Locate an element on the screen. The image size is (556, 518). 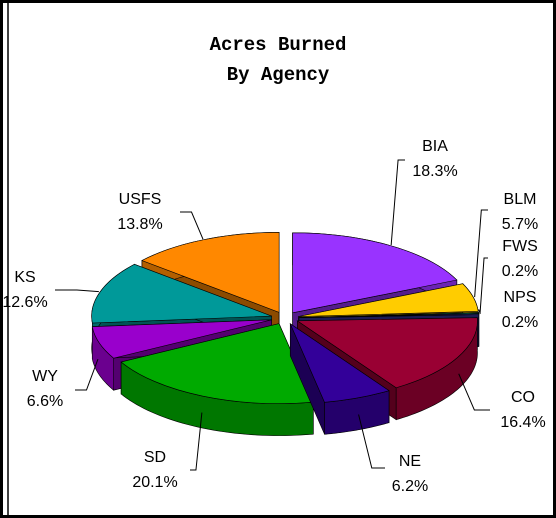
slice-label: NPS is located at coordinates (520, 297).